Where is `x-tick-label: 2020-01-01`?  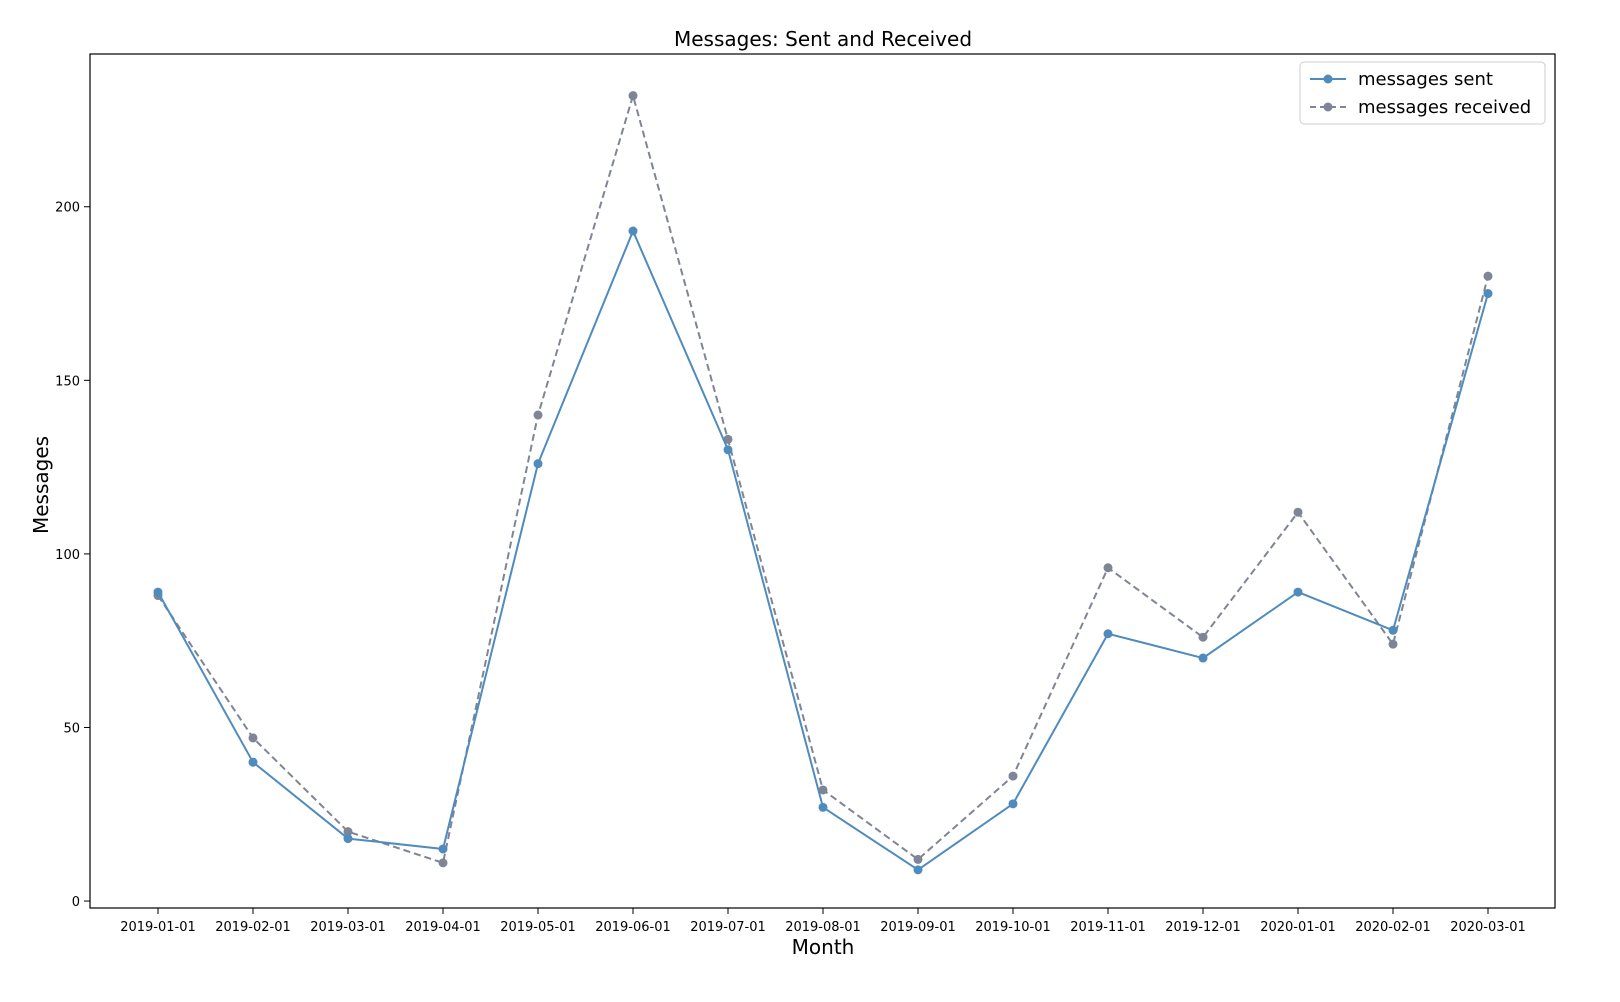 x-tick-label: 2020-01-01 is located at coordinates (1298, 927).